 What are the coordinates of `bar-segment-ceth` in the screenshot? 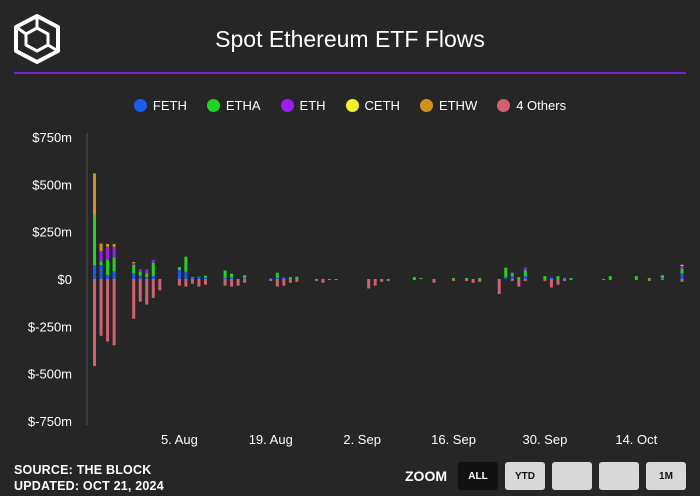 It's located at (682, 265).